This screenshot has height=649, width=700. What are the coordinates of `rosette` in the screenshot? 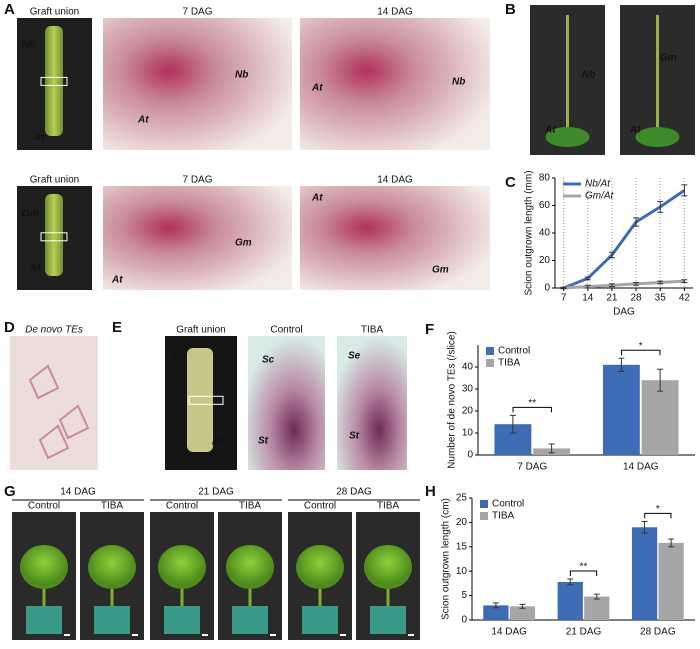 It's located at (657, 137).